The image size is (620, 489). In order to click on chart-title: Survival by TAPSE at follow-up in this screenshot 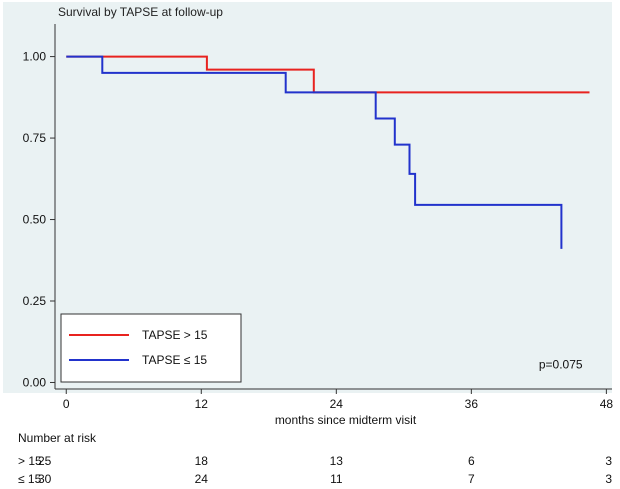, I will do `click(140, 12)`.